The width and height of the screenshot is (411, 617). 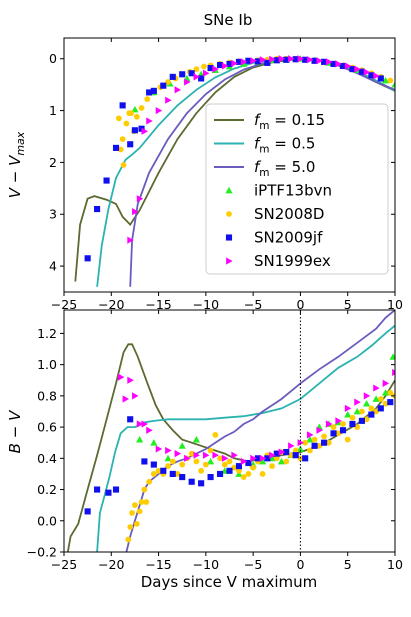 What do you see at coordinates (47, 395) in the screenshot?
I see `y-tick-label: 0.8` at bounding box center [47, 395].